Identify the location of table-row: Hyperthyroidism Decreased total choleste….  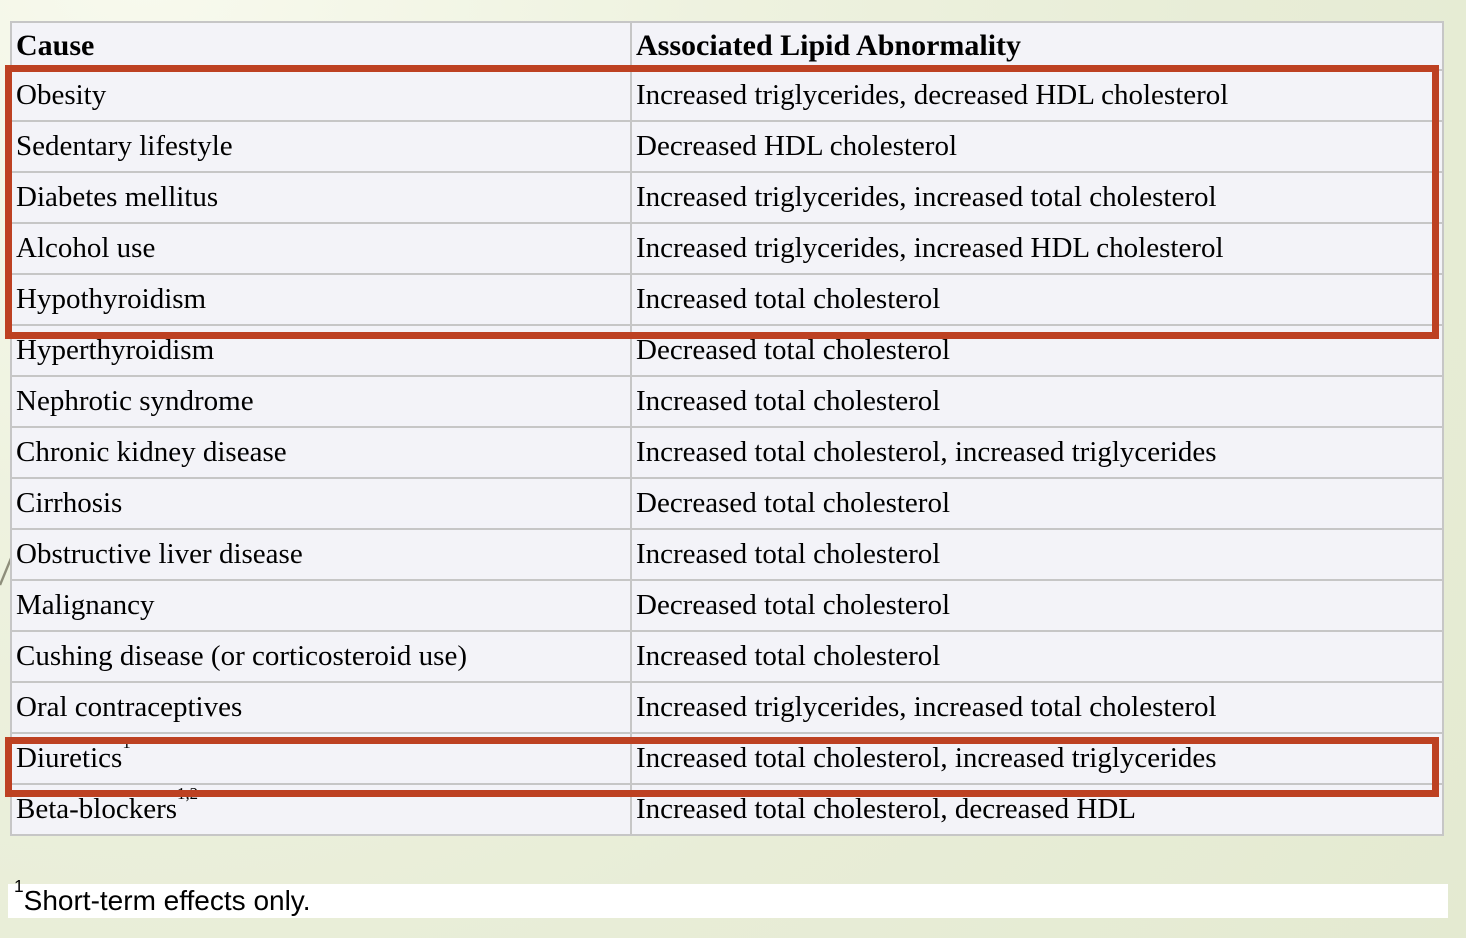
(727, 350).